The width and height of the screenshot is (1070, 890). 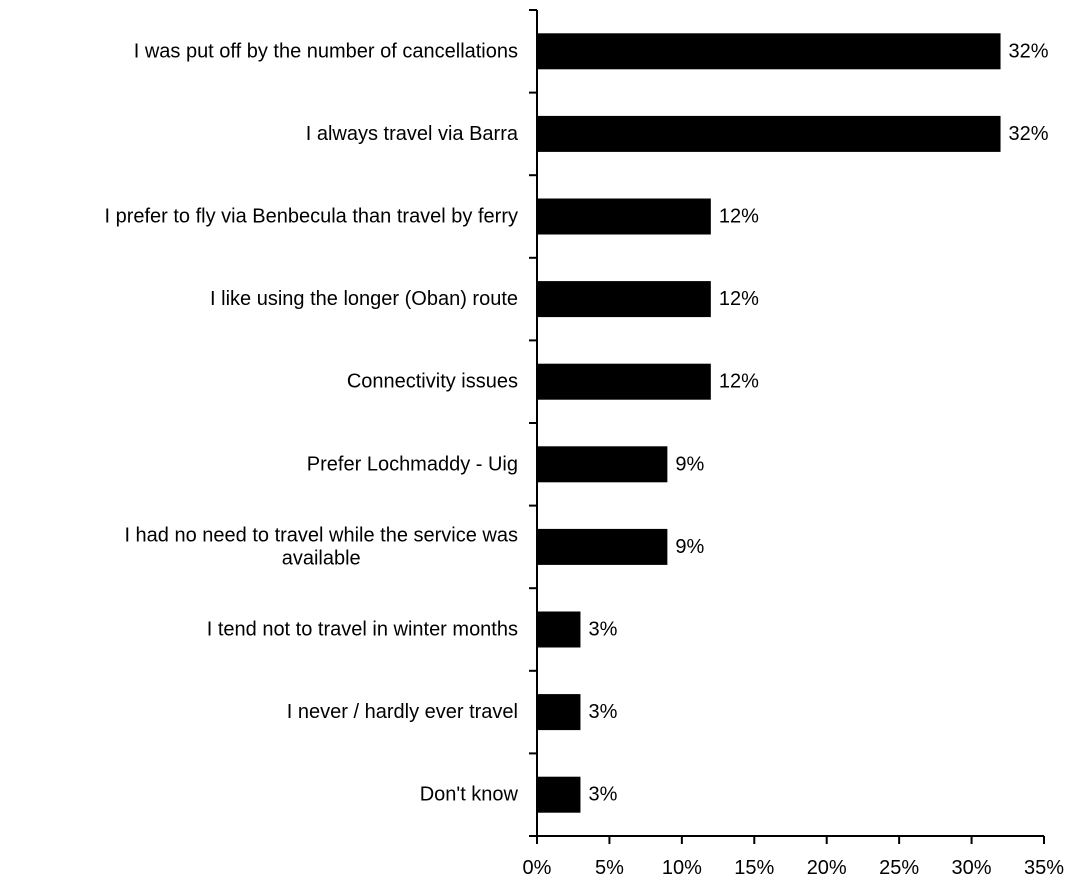 I want to click on x-tick-label-1: 5%, so click(x=609, y=868).